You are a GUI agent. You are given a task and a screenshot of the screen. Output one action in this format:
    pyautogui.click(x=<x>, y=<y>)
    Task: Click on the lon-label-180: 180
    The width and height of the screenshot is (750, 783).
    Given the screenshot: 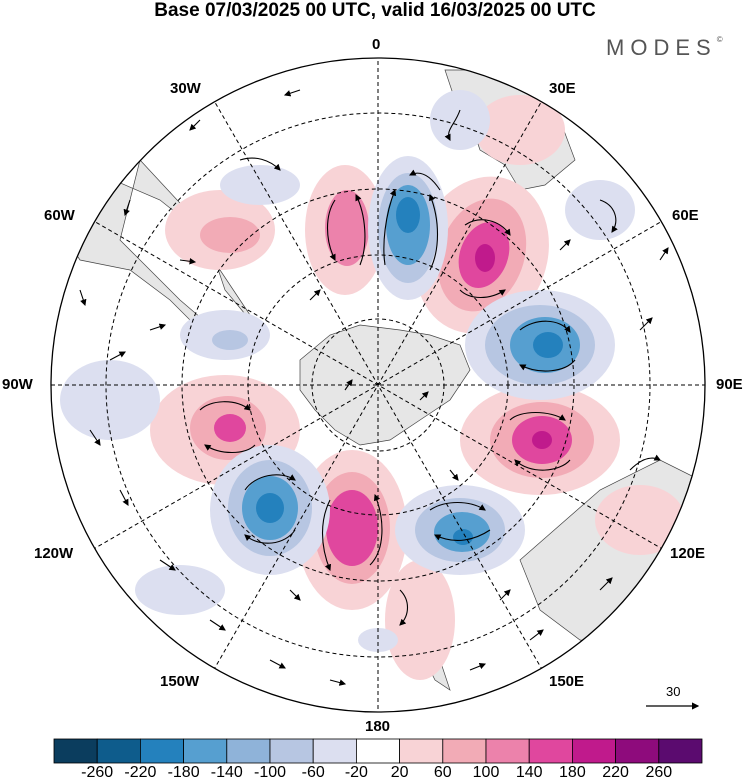 What is the action you would take?
    pyautogui.click(x=378, y=726)
    